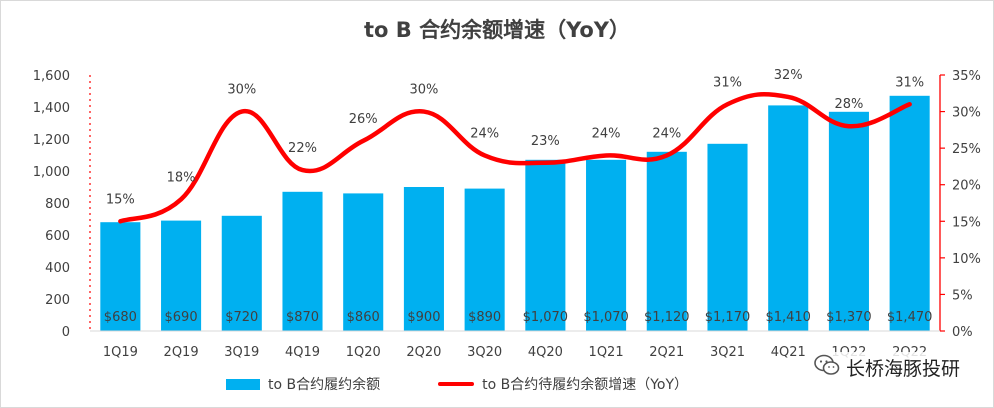 Image resolution: width=994 pixels, height=408 pixels. Describe the element at coordinates (51, 76) in the screenshot. I see `y-left-tick-label: 1,600` at that location.